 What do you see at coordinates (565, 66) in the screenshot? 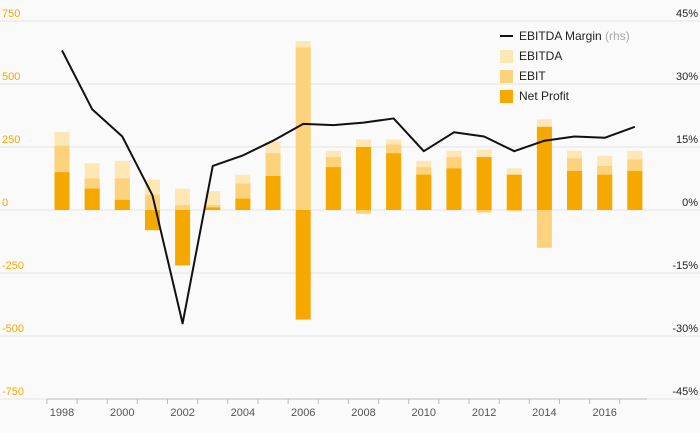
I see `legend: EBITDA Margin (rhs) EBITDA EBIT Net Profit` at bounding box center [565, 66].